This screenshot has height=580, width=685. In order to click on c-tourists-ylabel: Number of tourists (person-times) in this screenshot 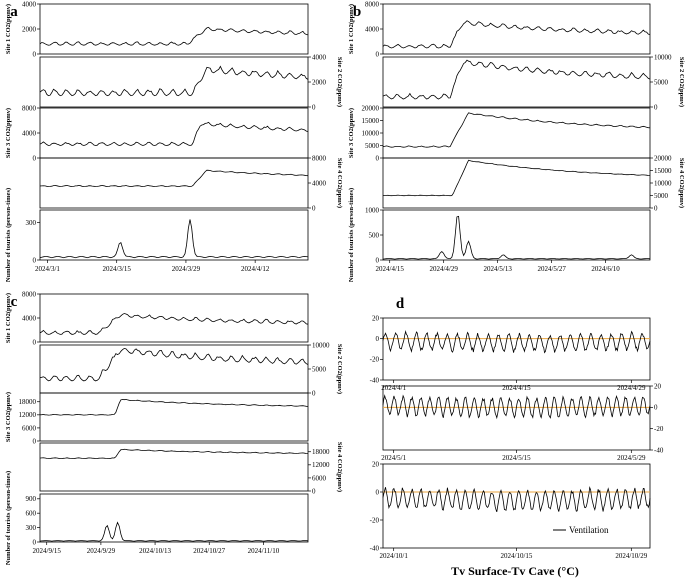, I will do `click(8, 518)`.